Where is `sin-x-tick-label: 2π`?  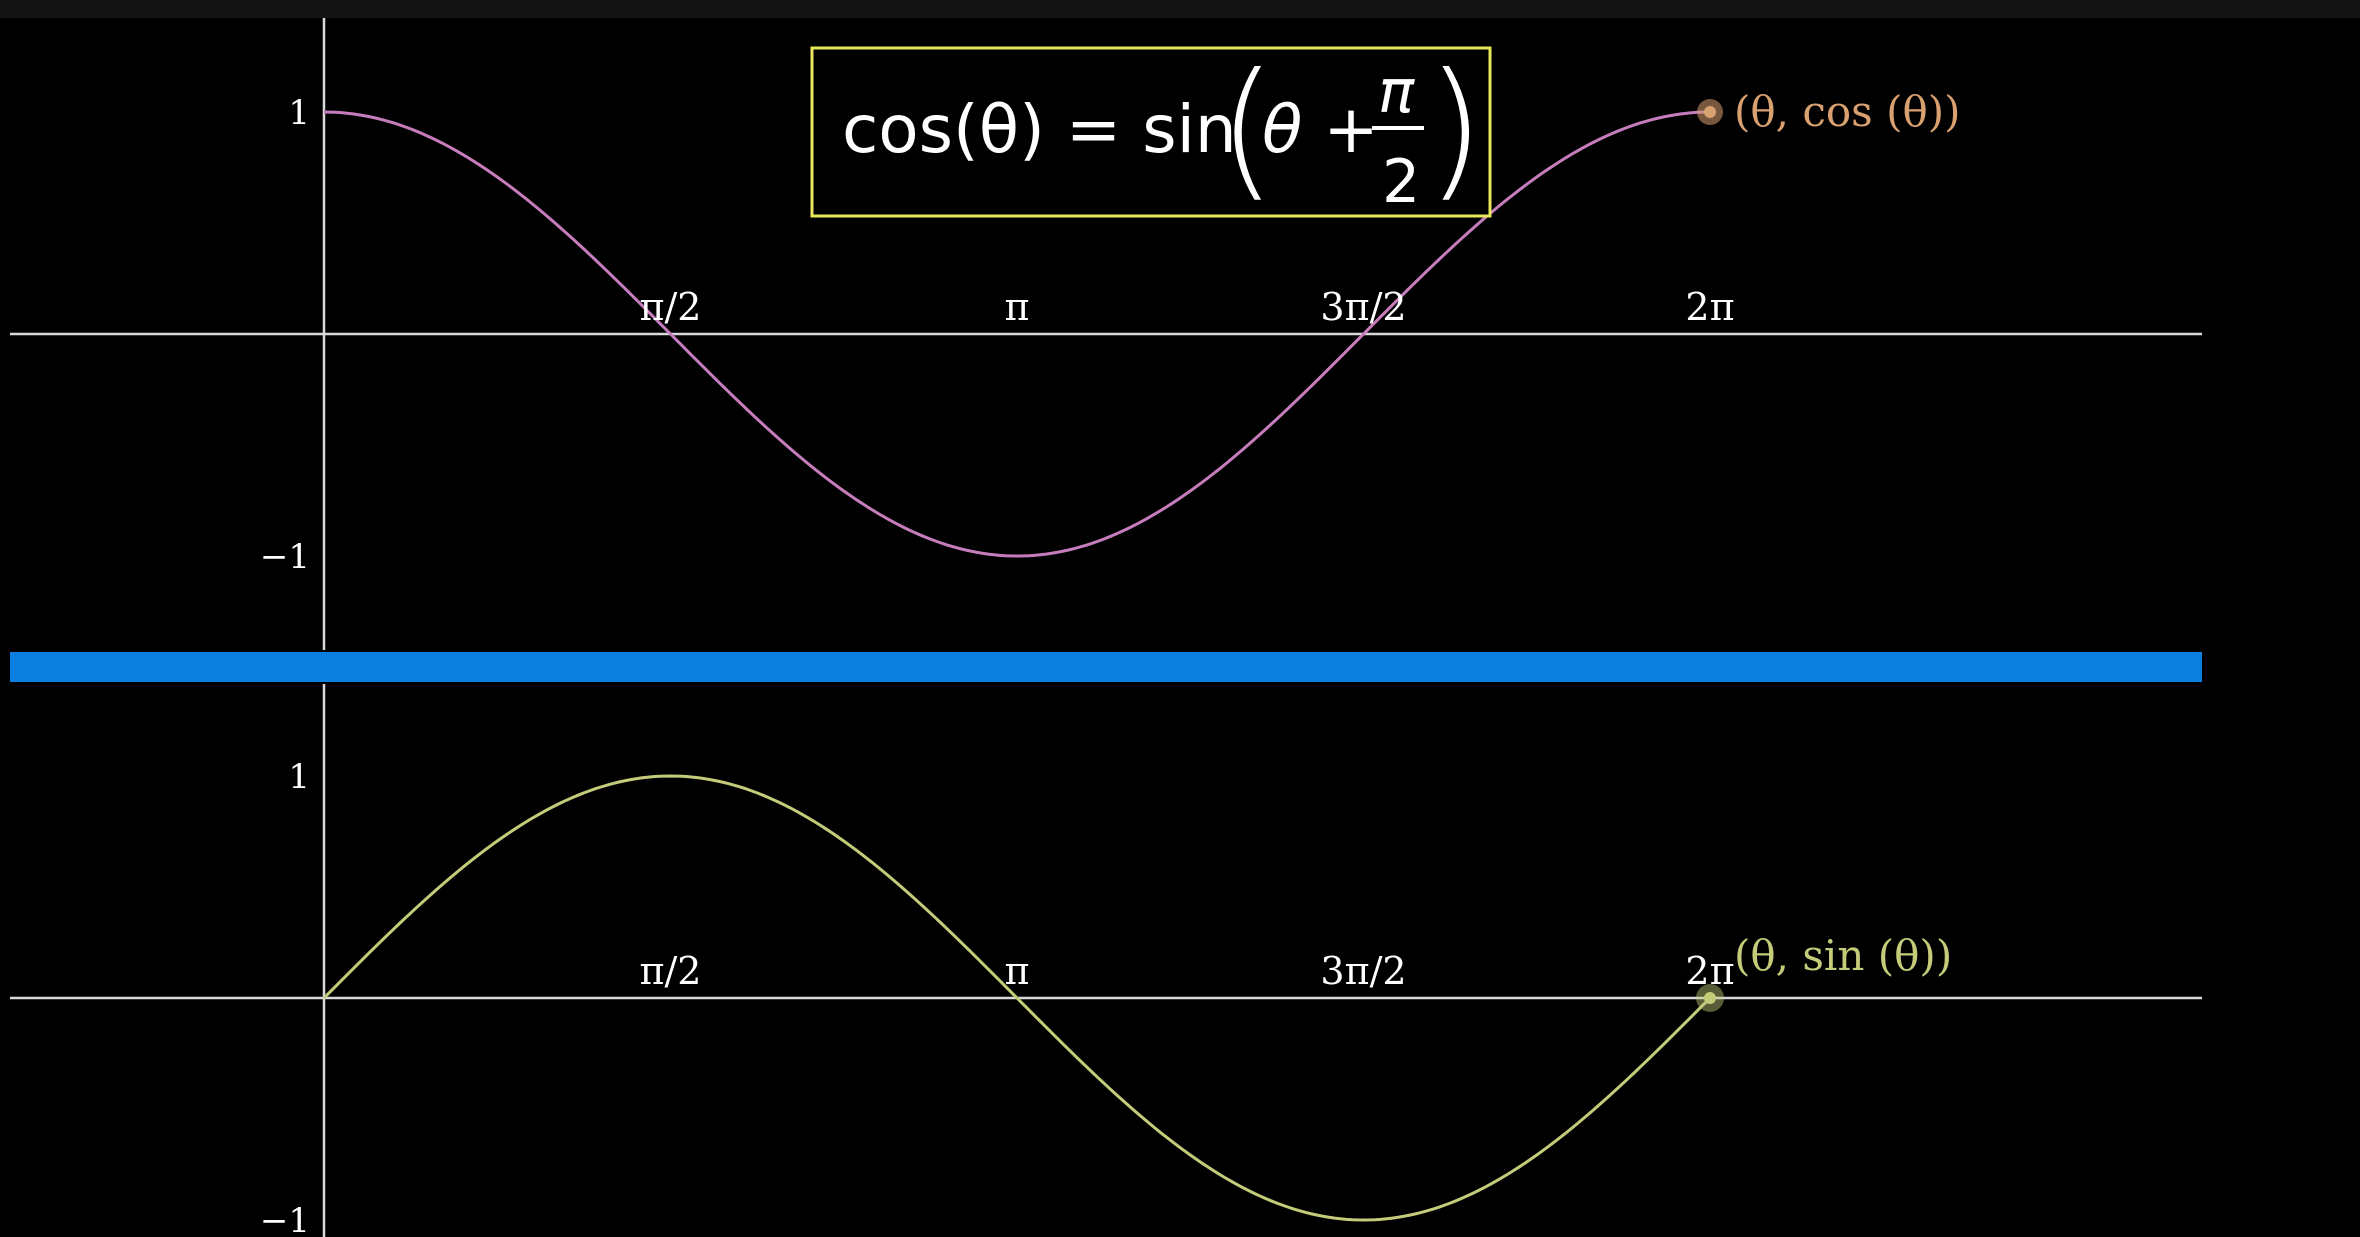
sin-x-tick-label: 2π is located at coordinates (1709, 971).